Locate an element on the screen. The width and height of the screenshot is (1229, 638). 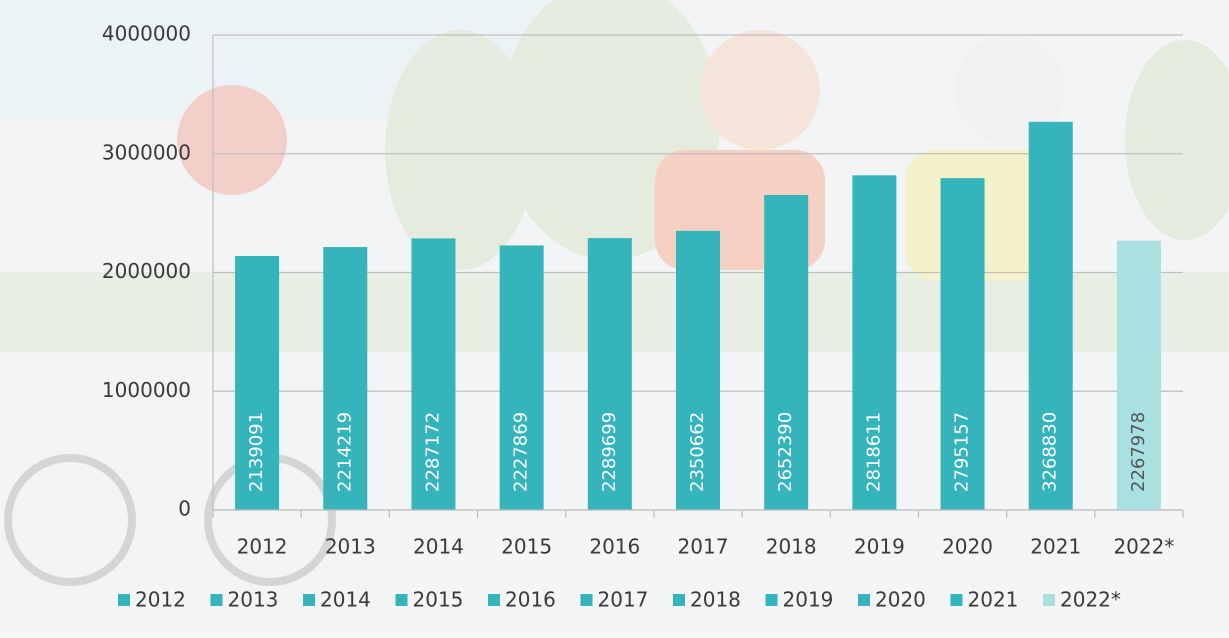
x-tick-label: 2013 is located at coordinates (350, 547).